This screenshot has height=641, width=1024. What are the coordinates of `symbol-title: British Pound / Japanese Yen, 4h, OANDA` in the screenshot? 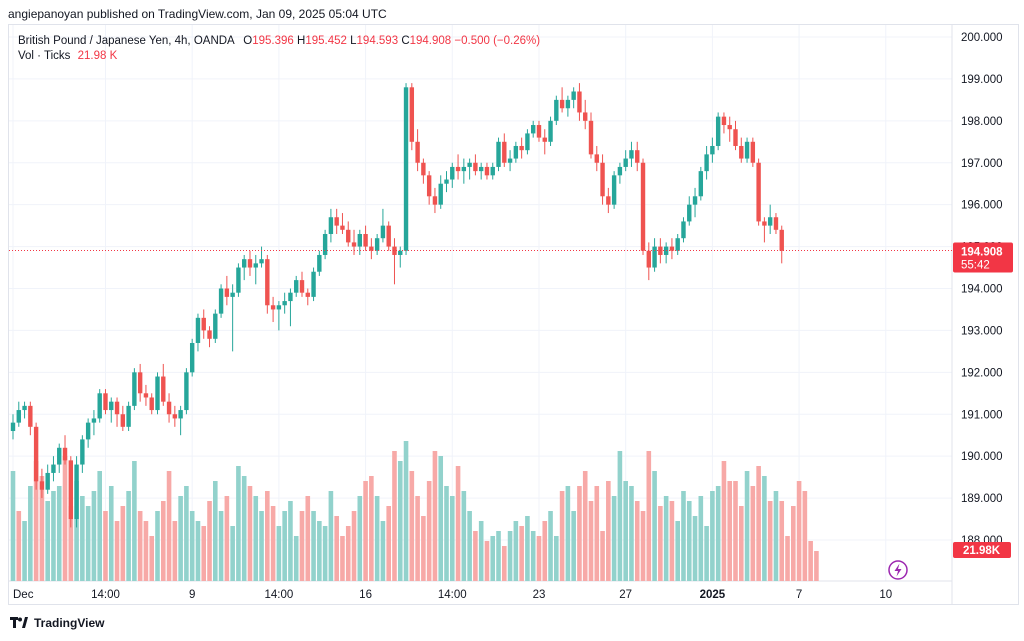 It's located at (126, 41).